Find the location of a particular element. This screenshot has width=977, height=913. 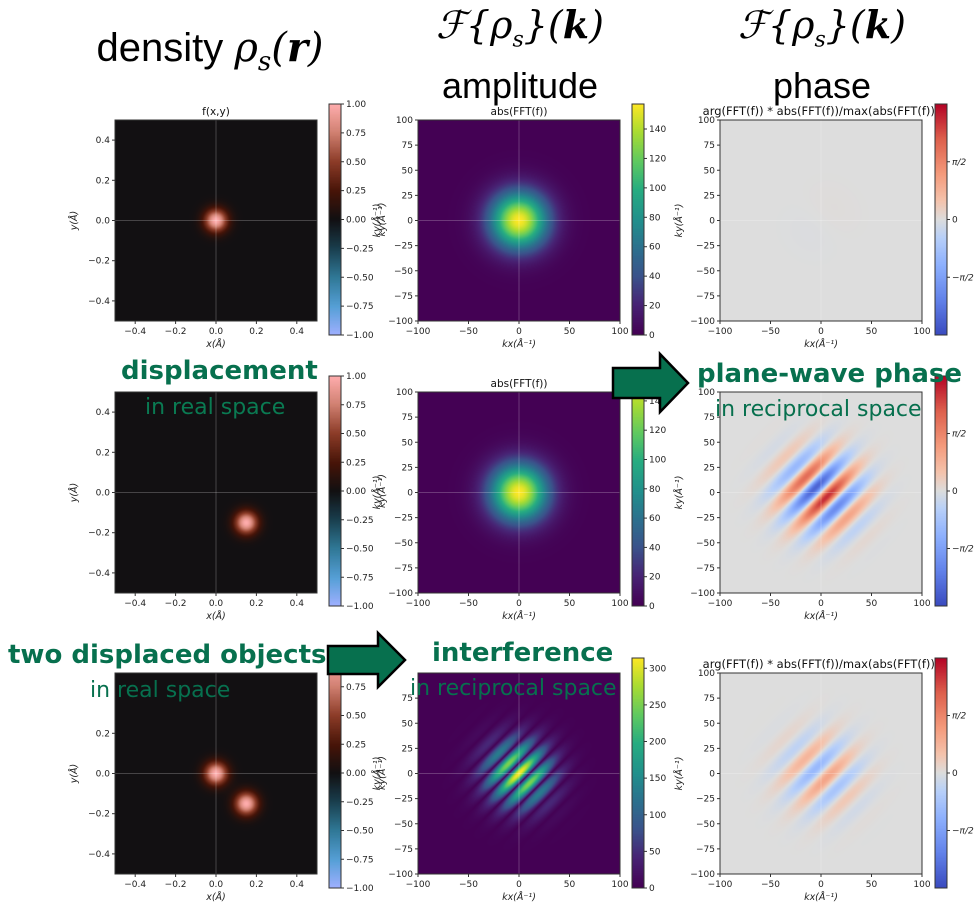

colorbar-tick-label: 1.00 is located at coordinates (356, 105).